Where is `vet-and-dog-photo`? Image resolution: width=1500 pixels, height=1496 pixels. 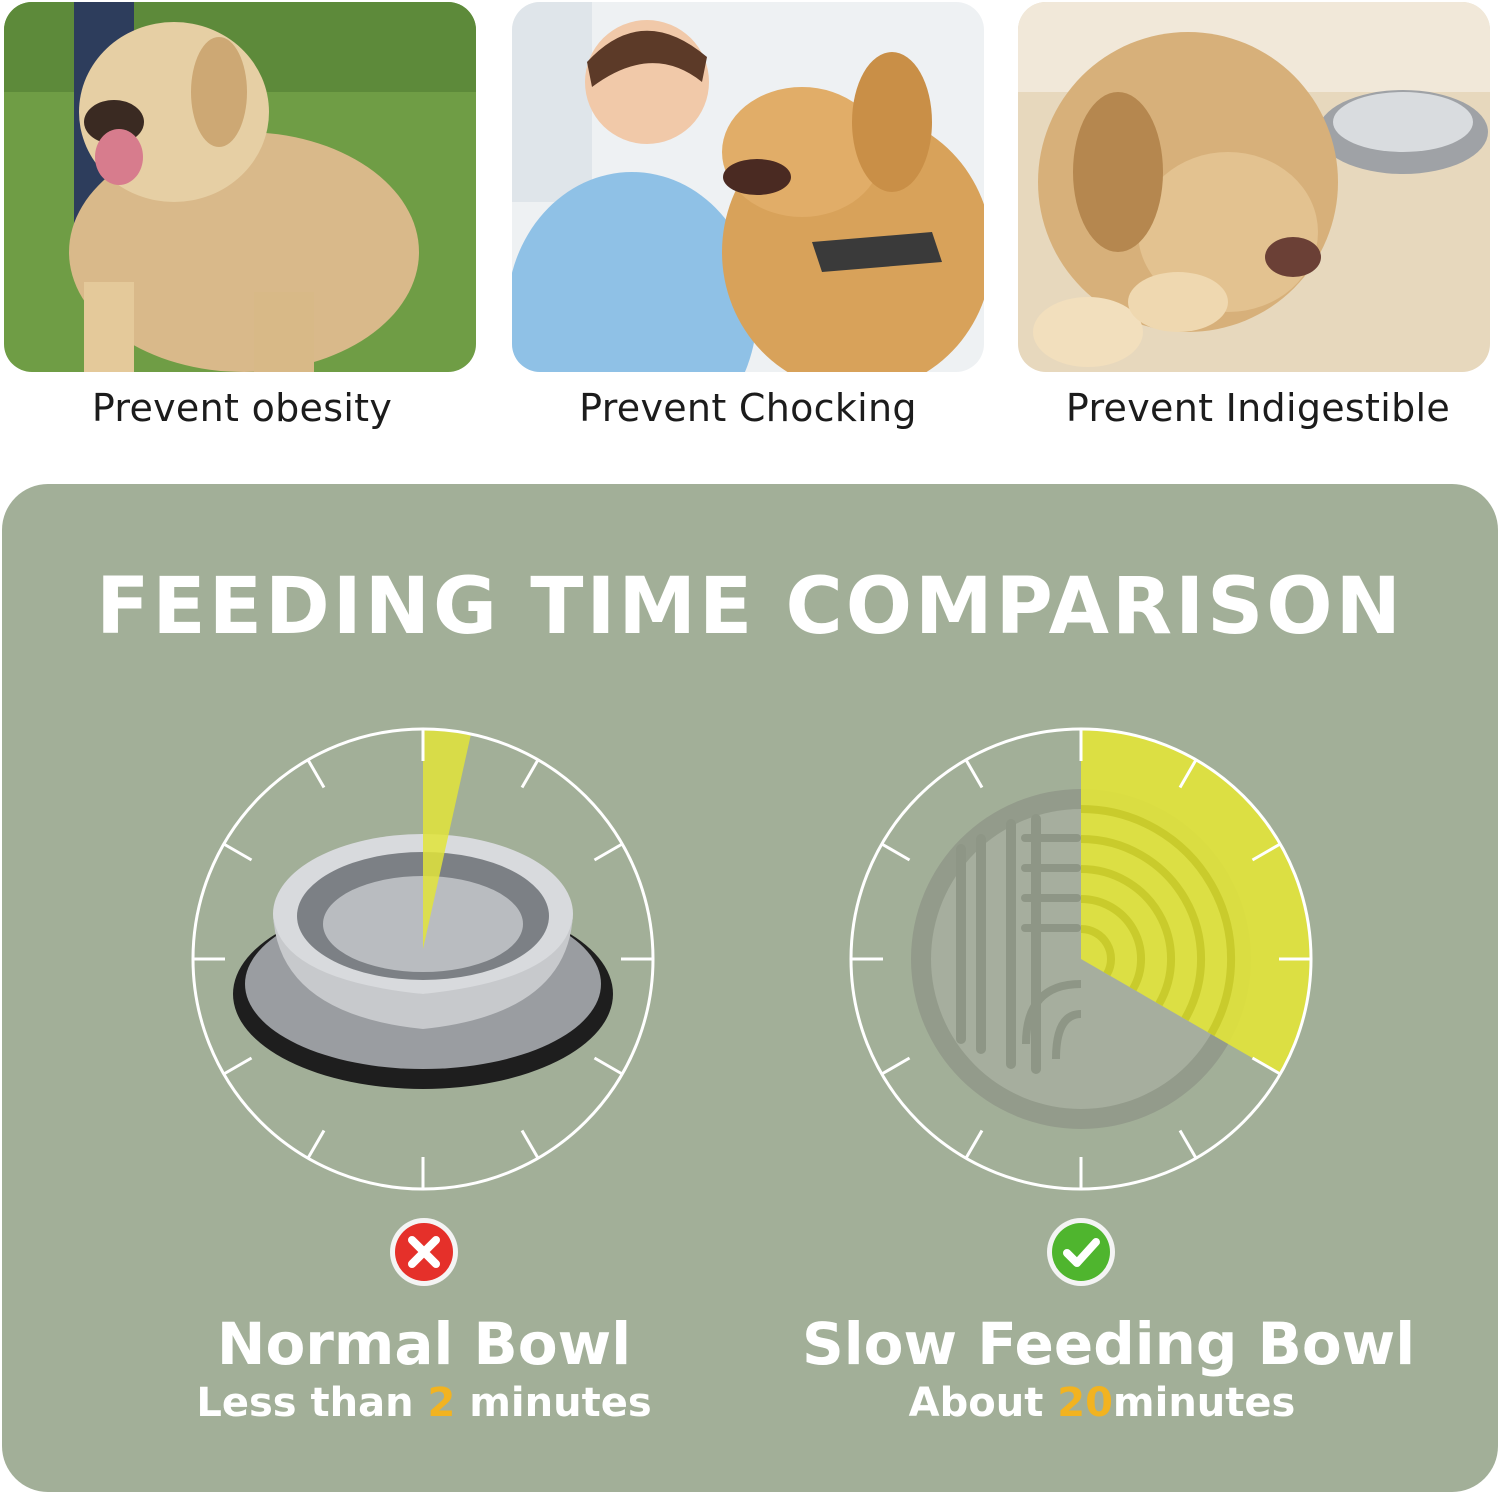
vet-and-dog-photo is located at coordinates (748, 187).